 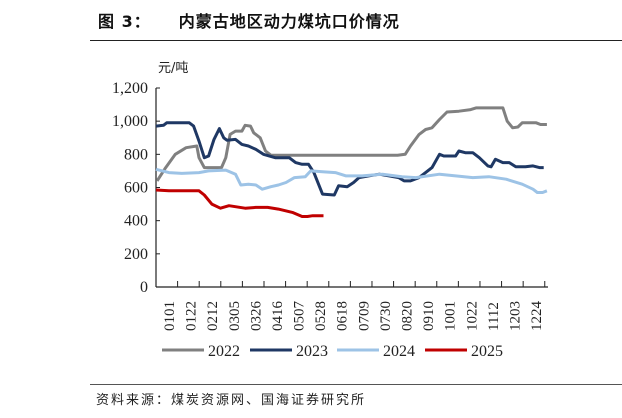 What do you see at coordinates (386, 316) in the screenshot?
I see `x-tick-label: 0730` at bounding box center [386, 316].